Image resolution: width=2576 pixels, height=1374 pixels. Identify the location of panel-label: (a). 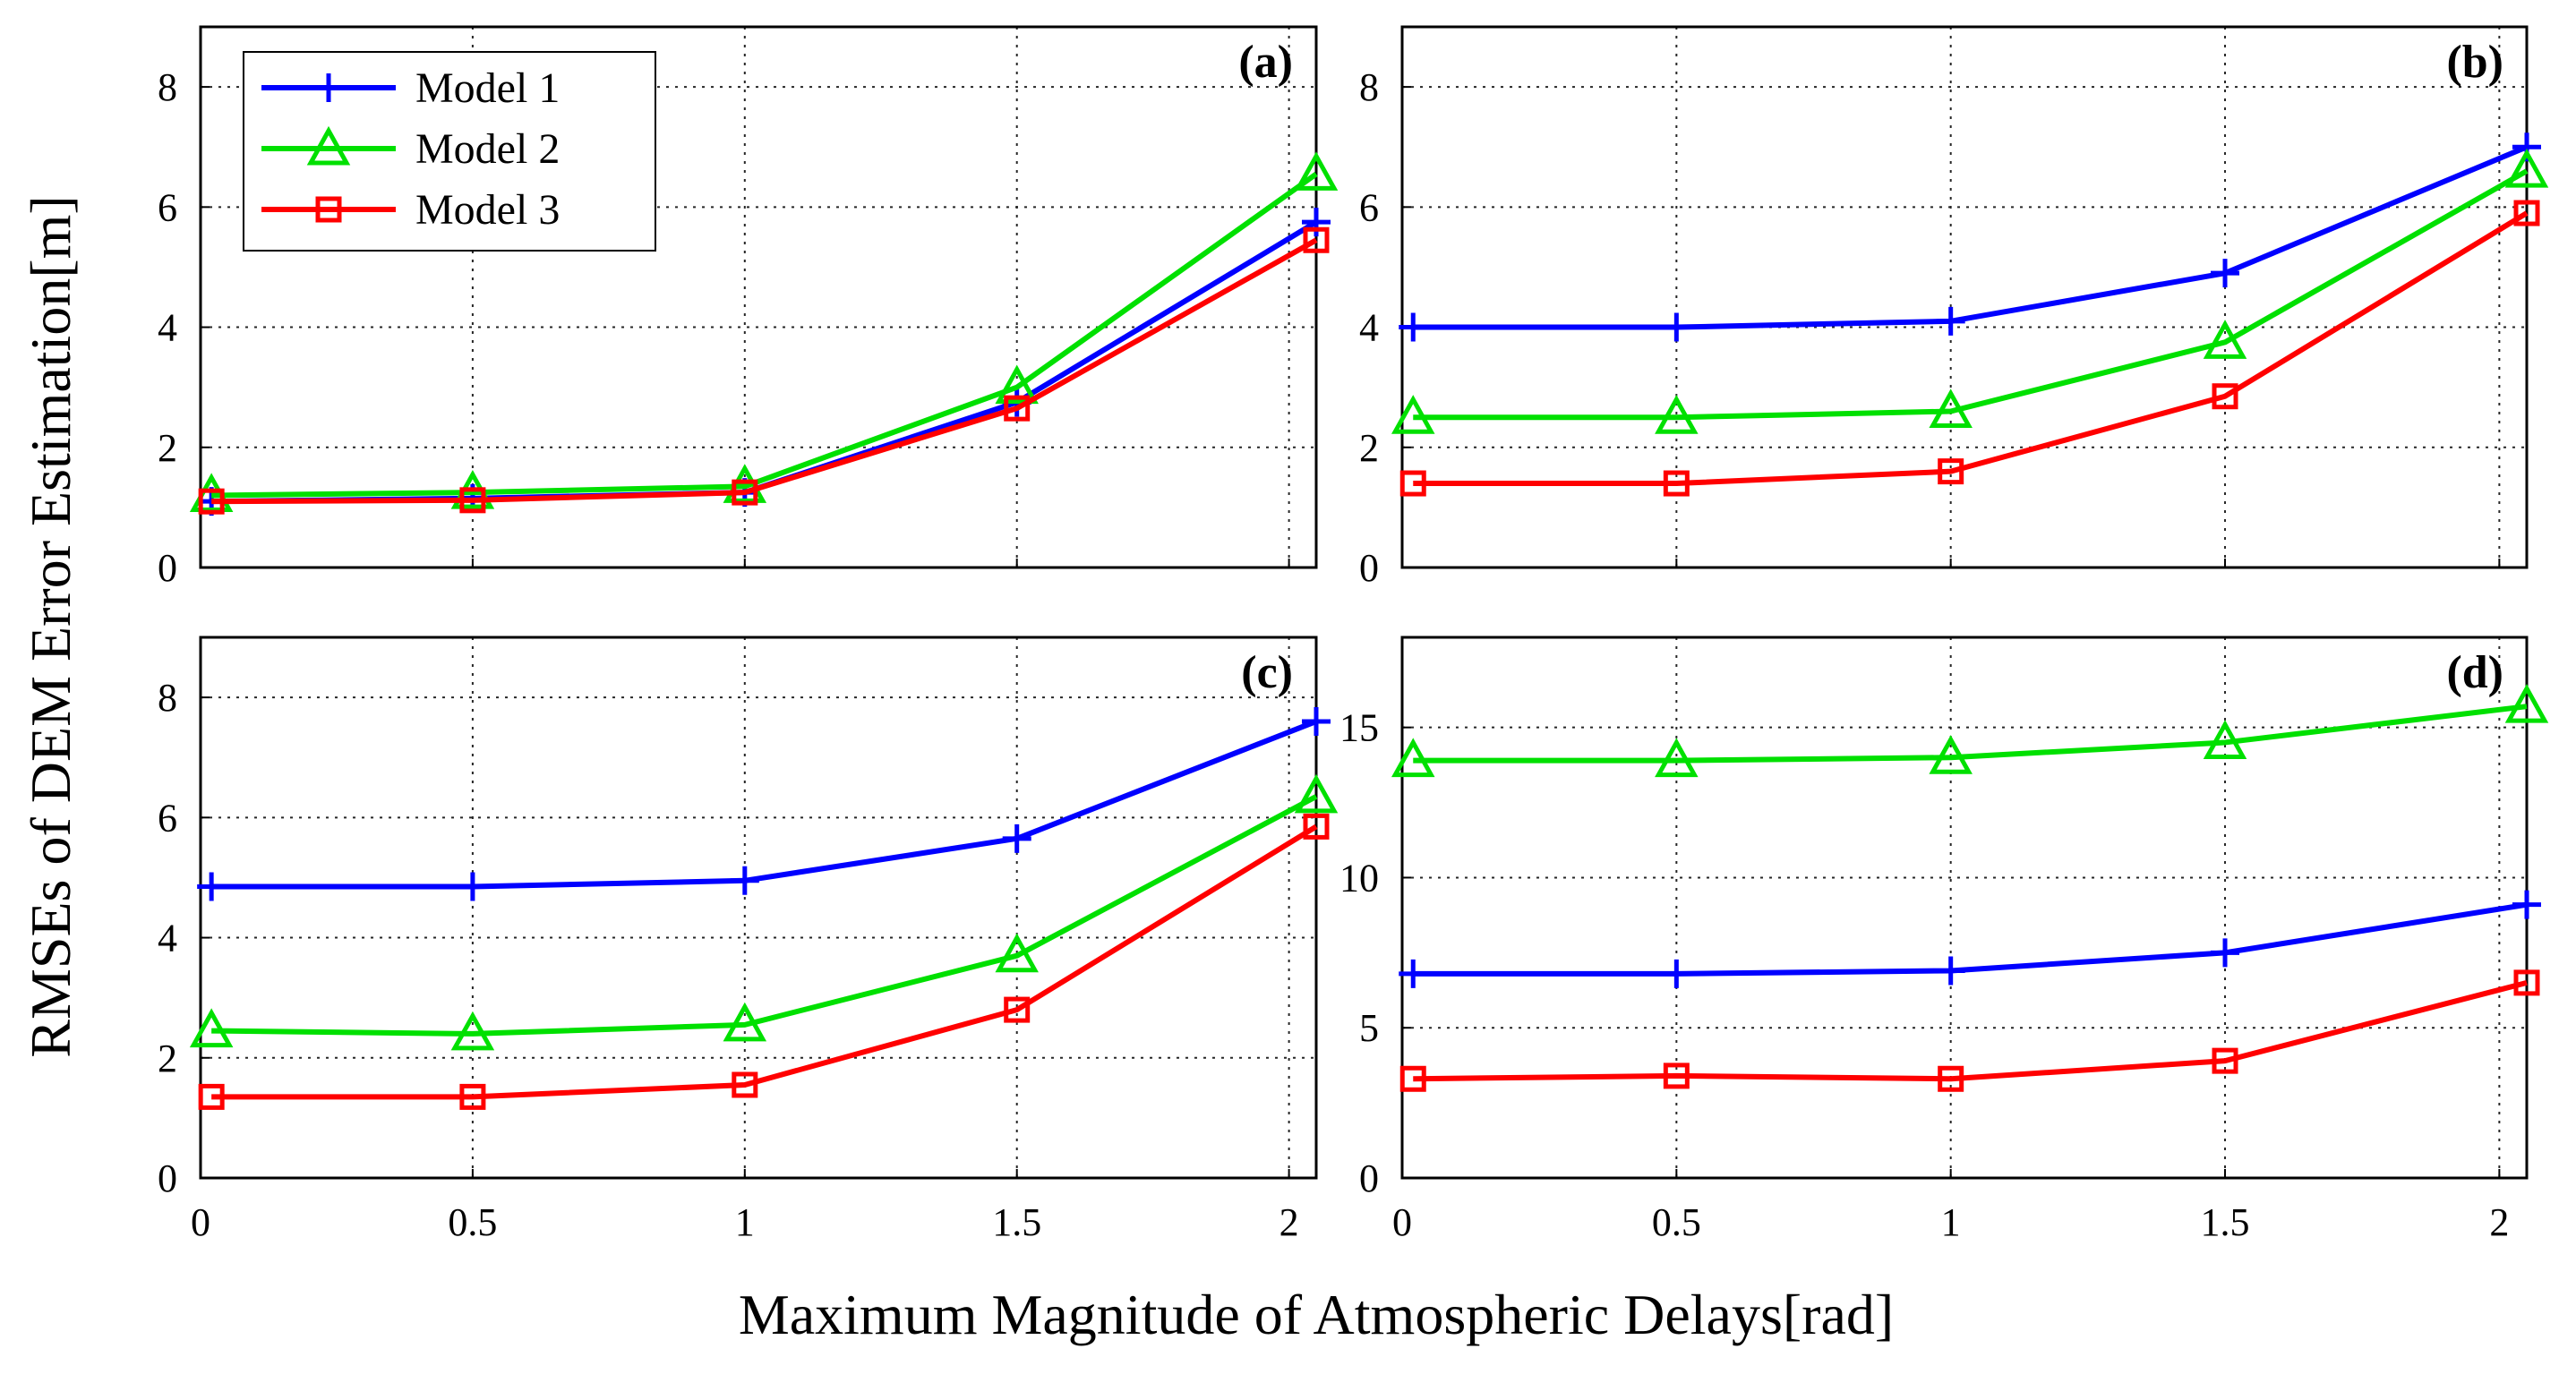
(1265, 62).